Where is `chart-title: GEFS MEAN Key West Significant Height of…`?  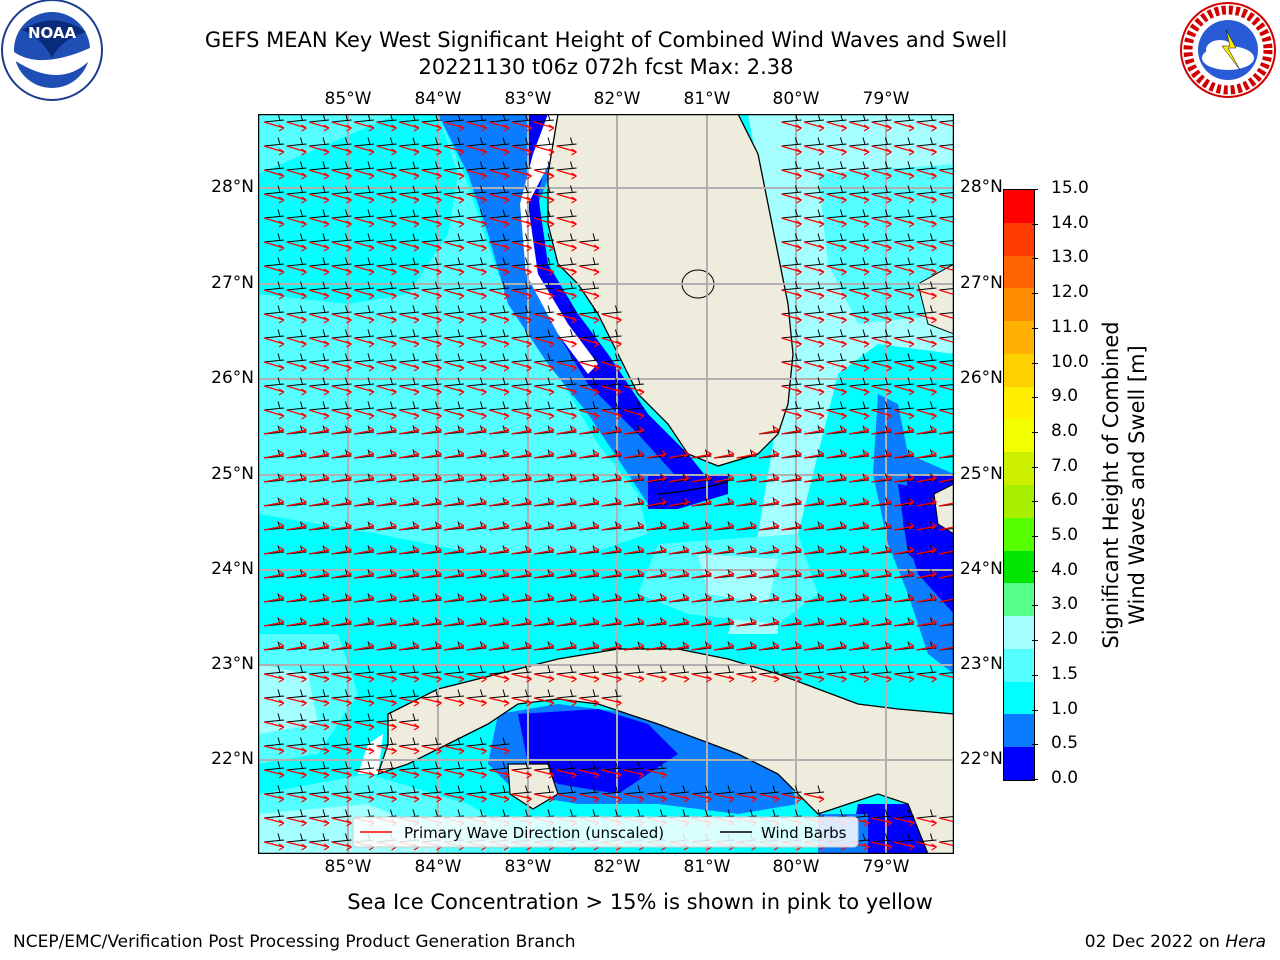 chart-title: GEFS MEAN Key West Significant Height of… is located at coordinates (606, 40).